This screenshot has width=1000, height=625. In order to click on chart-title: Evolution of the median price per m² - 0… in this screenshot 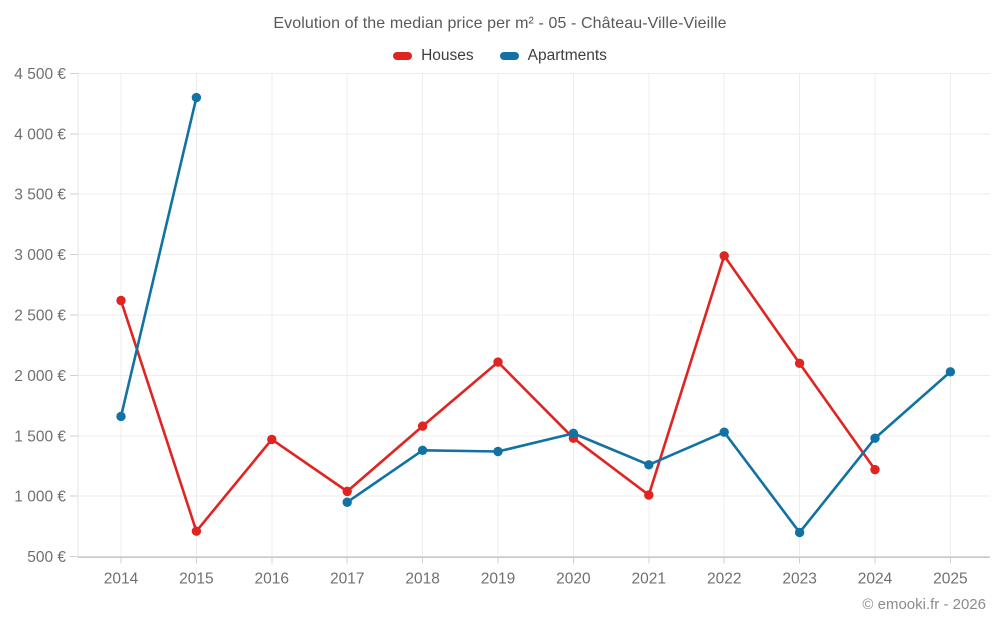, I will do `click(500, 23)`.